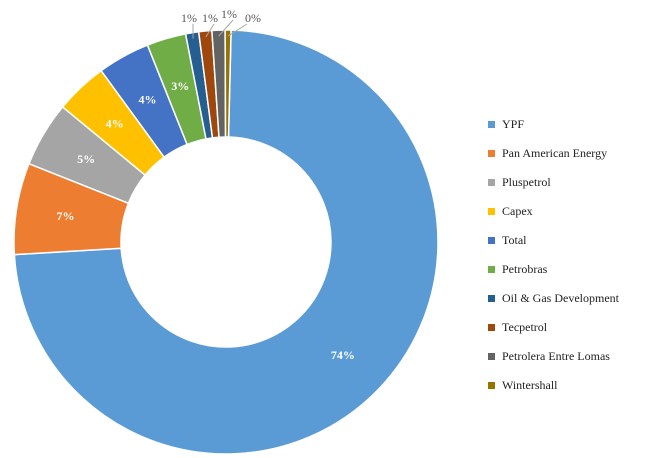 This screenshot has width=646, height=458. I want to click on data-label-total: 4%, so click(147, 100).